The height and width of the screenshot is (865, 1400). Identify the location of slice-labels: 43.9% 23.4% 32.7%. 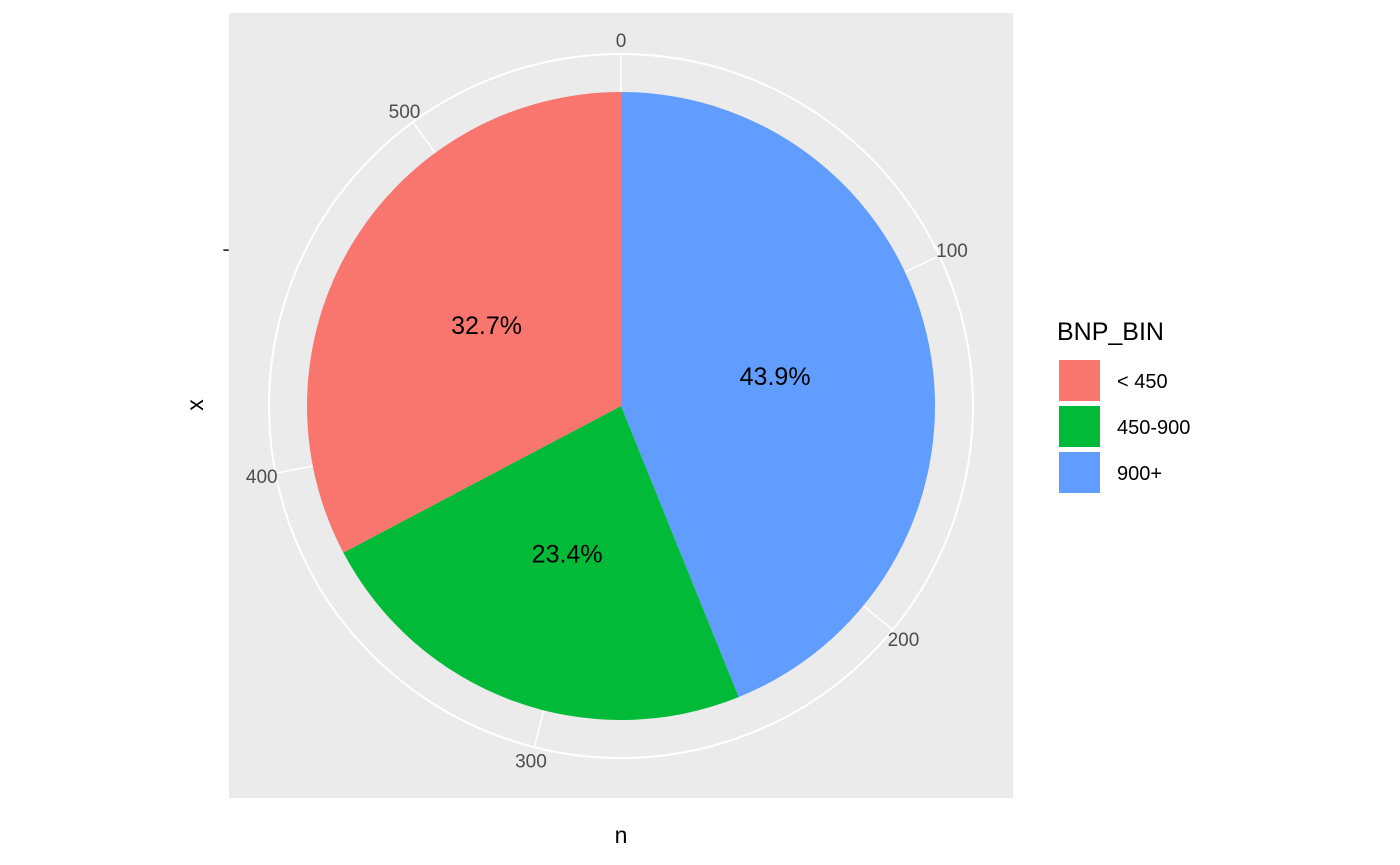
(630, 440).